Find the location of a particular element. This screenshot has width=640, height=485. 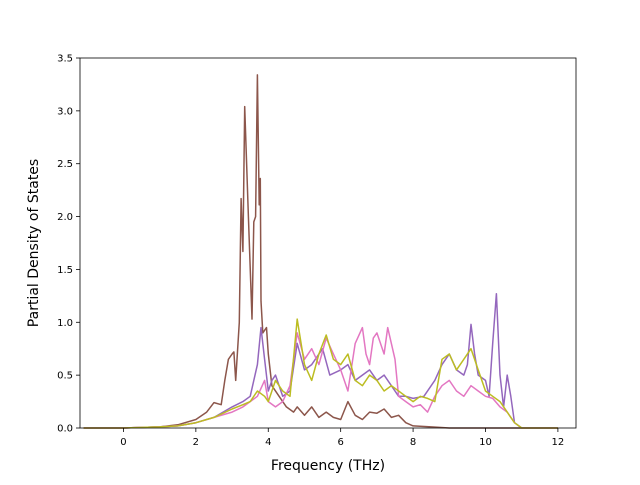

x-ticks: 0 2 4 6 8 10 12 is located at coordinates (342, 438).